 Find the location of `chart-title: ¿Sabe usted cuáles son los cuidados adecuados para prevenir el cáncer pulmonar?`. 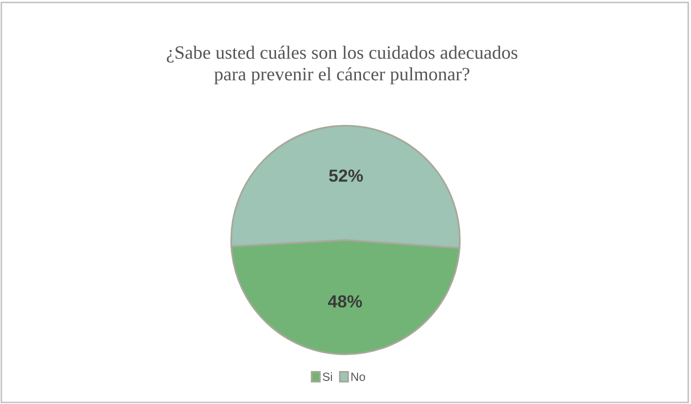

chart-title: ¿Sabe usted cuáles son los cuidados adecuados para prevenir el cáncer pulmonar? is located at coordinates (342, 65).